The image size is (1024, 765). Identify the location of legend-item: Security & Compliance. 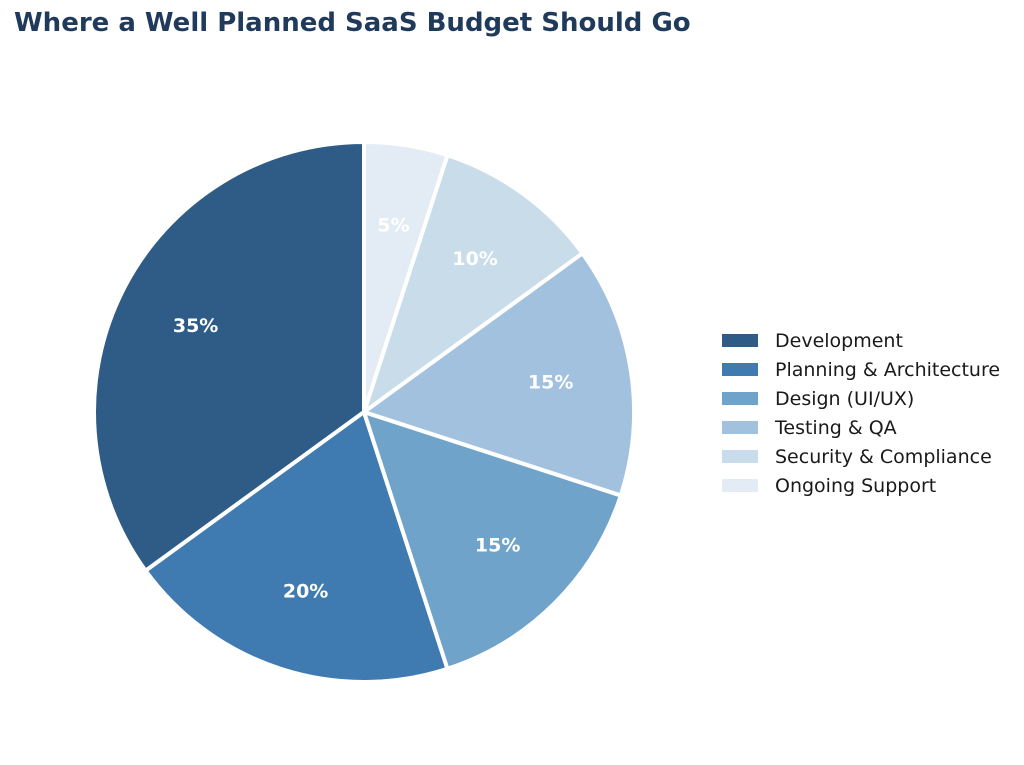
(861, 456).